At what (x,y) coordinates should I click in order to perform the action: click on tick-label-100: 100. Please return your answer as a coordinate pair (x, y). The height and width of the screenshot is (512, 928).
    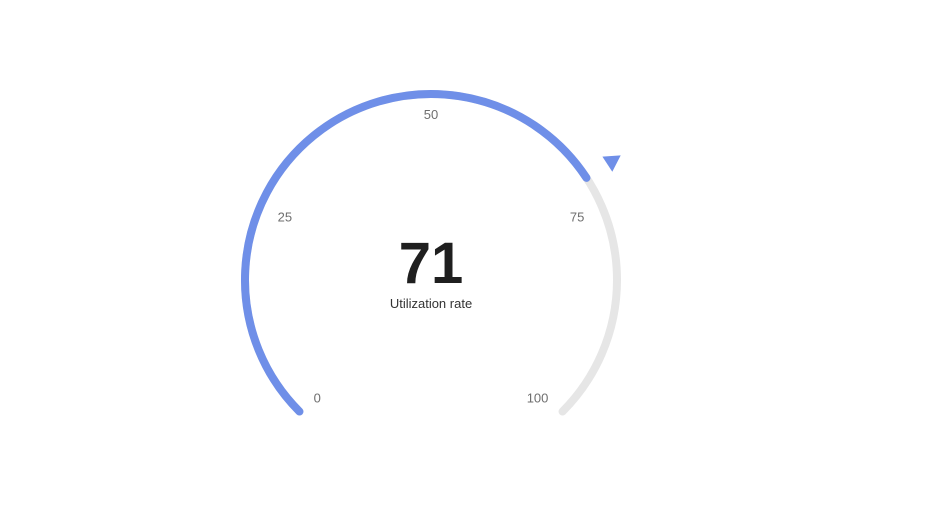
    Looking at the image, I should click on (538, 397).